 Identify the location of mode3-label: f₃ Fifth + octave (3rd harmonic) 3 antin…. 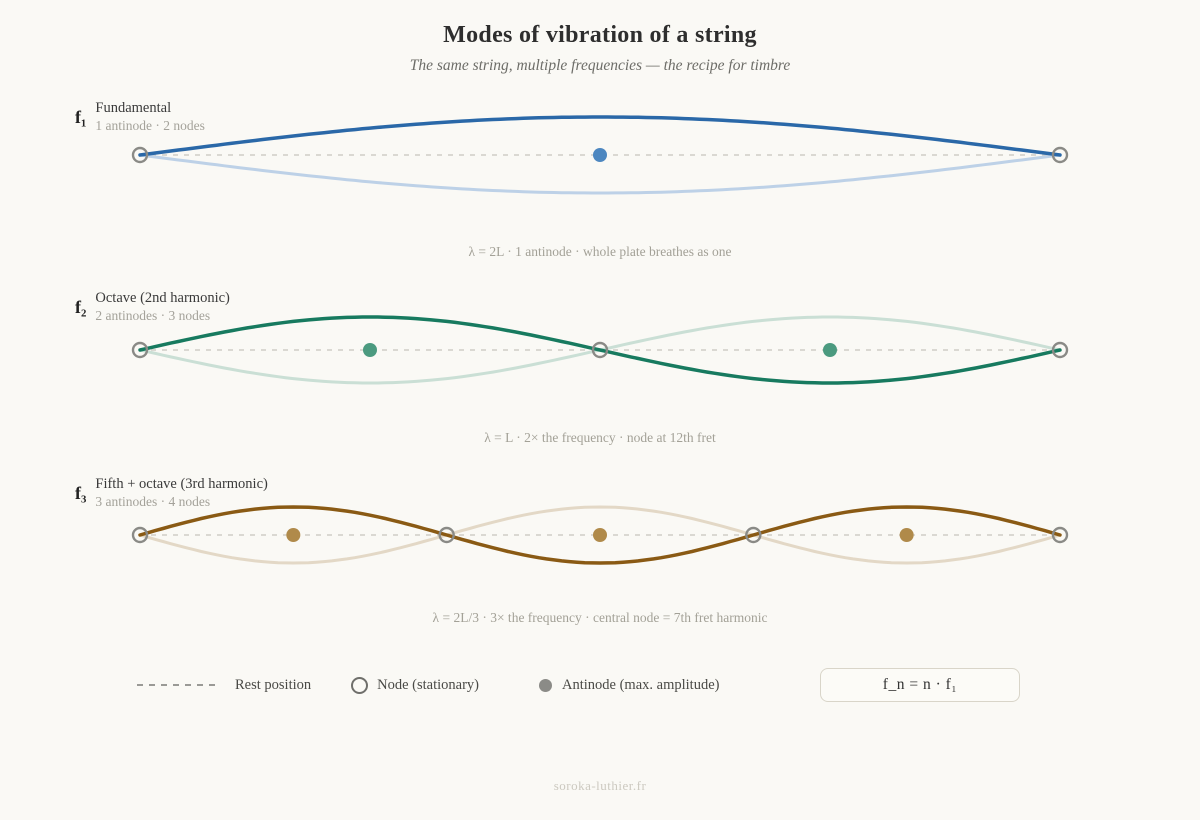
(171, 493).